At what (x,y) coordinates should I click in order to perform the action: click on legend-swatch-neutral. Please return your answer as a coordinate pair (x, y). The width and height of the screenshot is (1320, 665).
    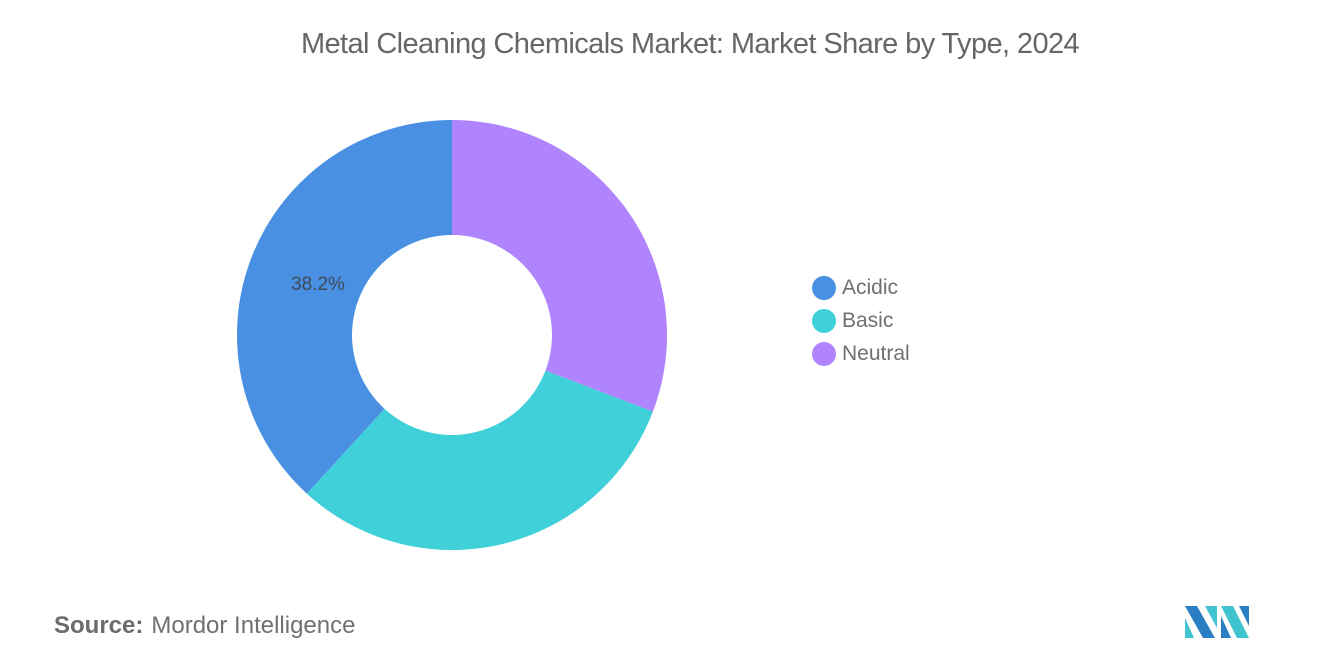
    Looking at the image, I should click on (824, 353).